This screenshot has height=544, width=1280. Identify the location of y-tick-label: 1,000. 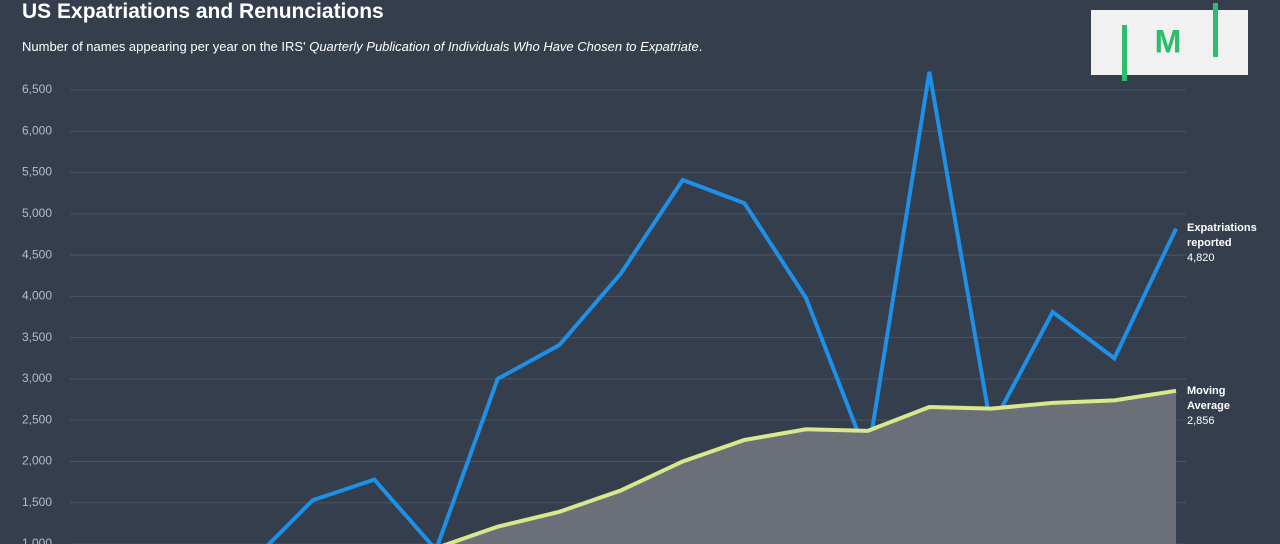
(37, 540).